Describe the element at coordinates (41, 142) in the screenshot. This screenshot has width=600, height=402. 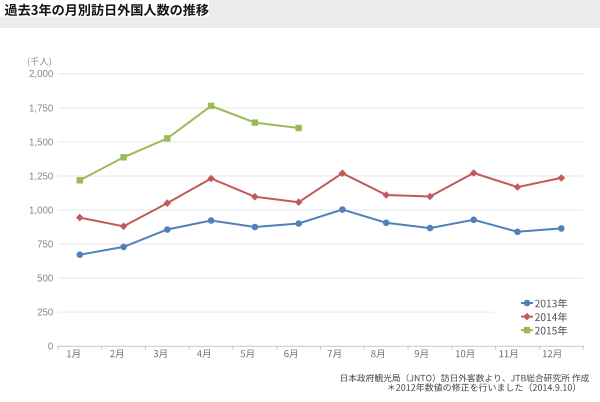
I see `svg-text: 1,500` at that location.